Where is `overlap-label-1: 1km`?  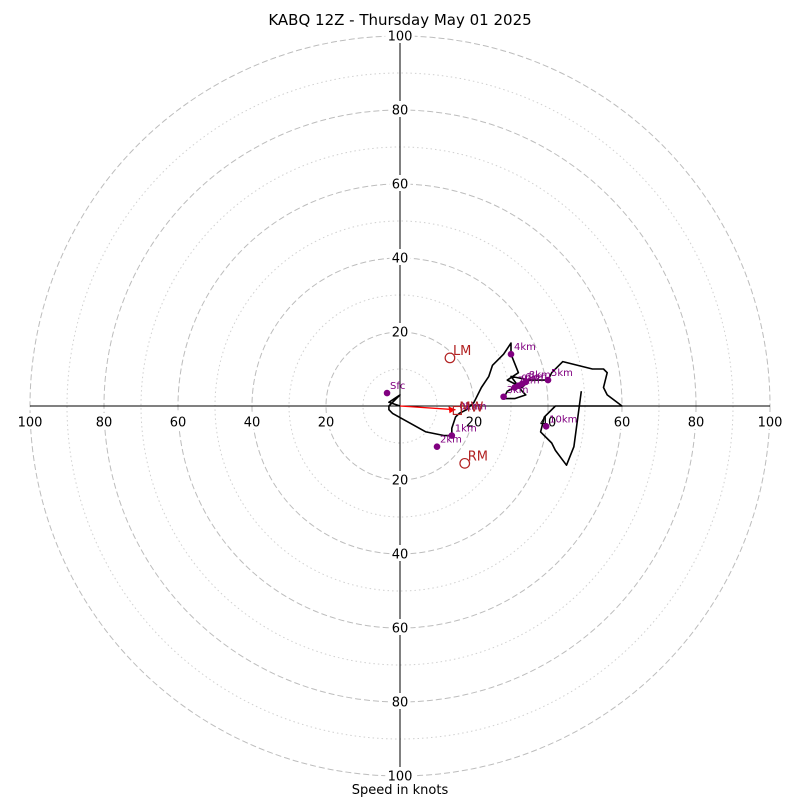
overlap-label-1: 1km is located at coordinates (476, 407).